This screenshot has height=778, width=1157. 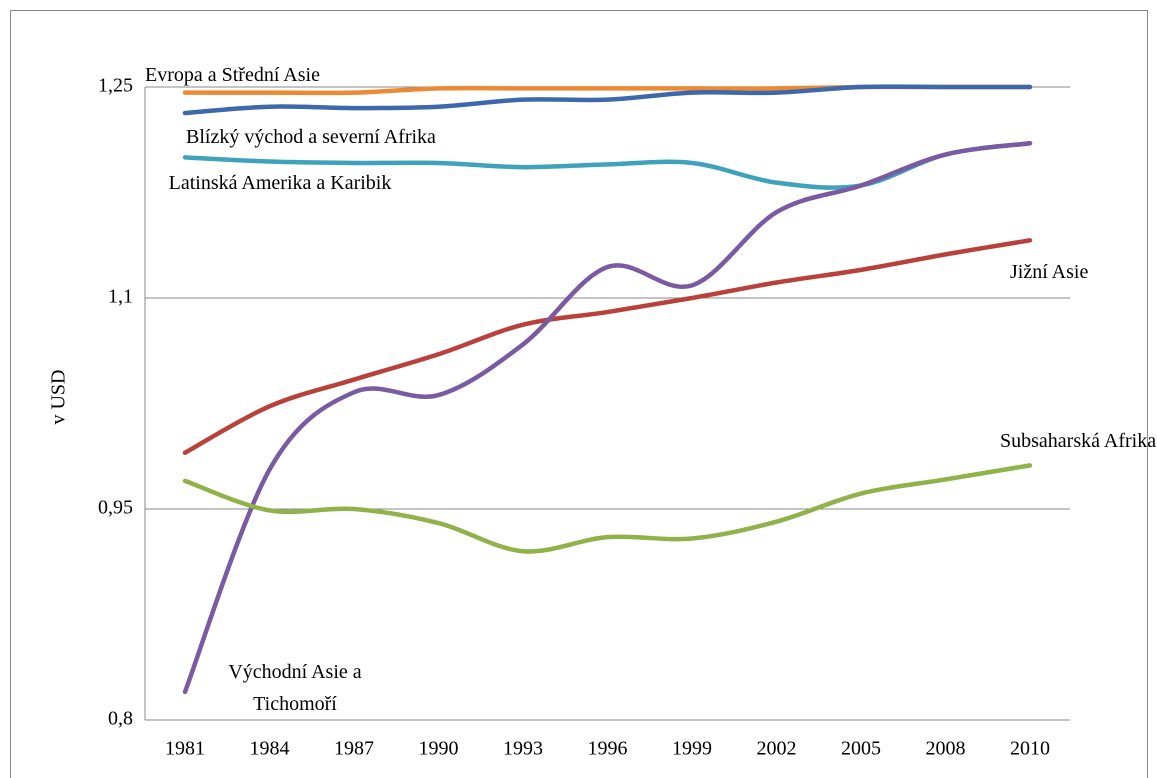 What do you see at coordinates (523, 749) in the screenshot?
I see `x-tick-label: 1993` at bounding box center [523, 749].